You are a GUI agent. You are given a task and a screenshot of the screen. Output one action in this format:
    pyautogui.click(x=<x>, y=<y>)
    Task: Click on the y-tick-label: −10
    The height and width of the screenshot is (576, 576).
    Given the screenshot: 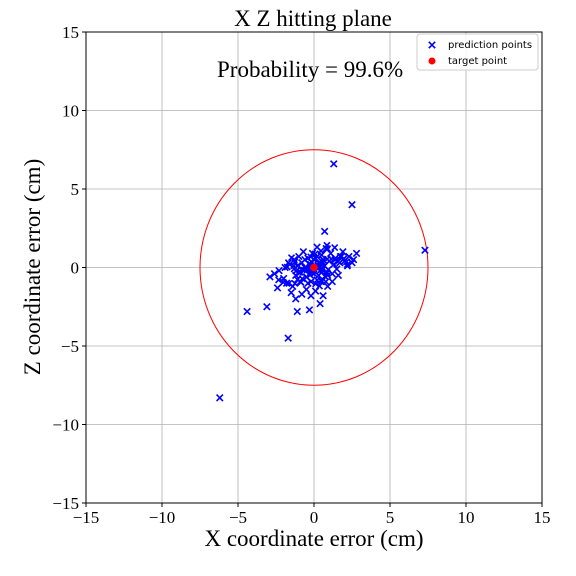 What is the action you would take?
    pyautogui.click(x=65, y=425)
    